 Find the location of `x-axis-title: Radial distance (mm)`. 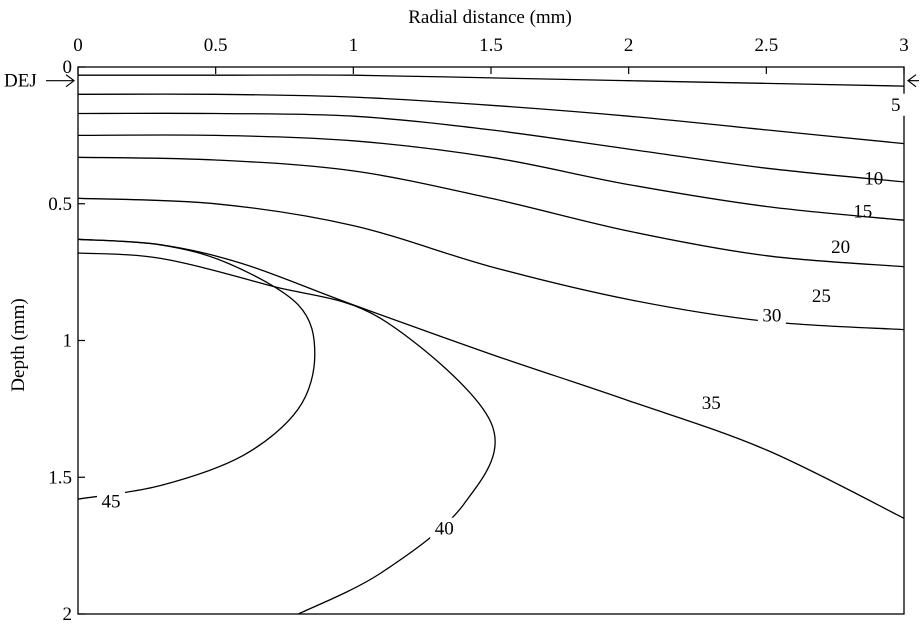

x-axis-title: Radial distance (mm) is located at coordinates (490, 17).